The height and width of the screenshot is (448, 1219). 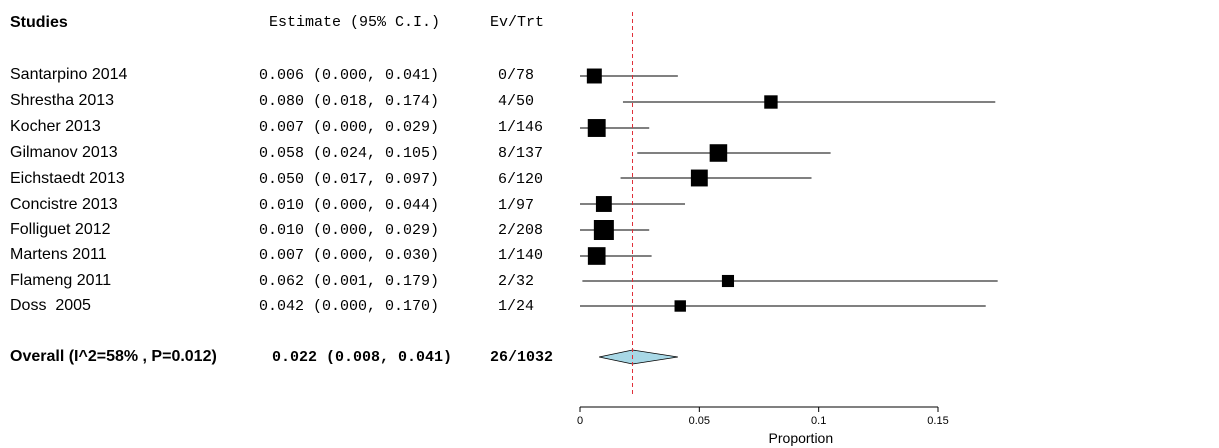 I want to click on study-events: 1/97, so click(x=516, y=205).